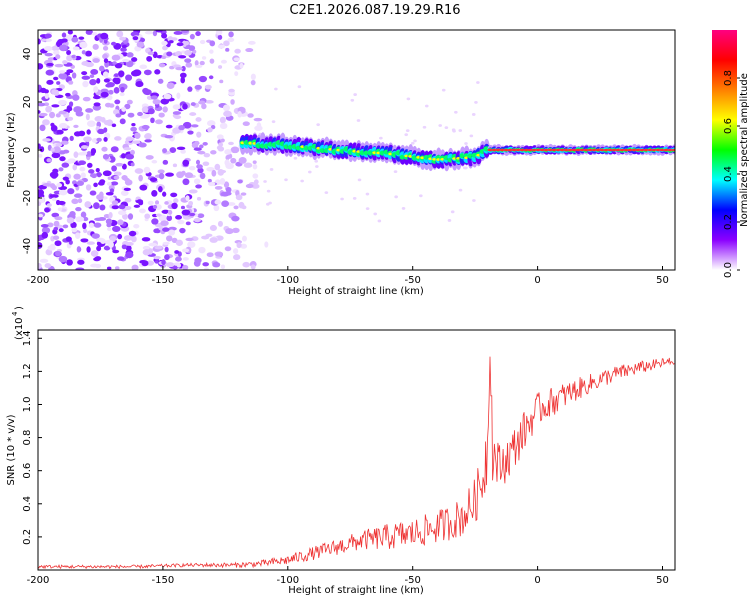  What do you see at coordinates (27, 371) in the screenshot?
I see `y-tick-label: 1.2` at bounding box center [27, 371].